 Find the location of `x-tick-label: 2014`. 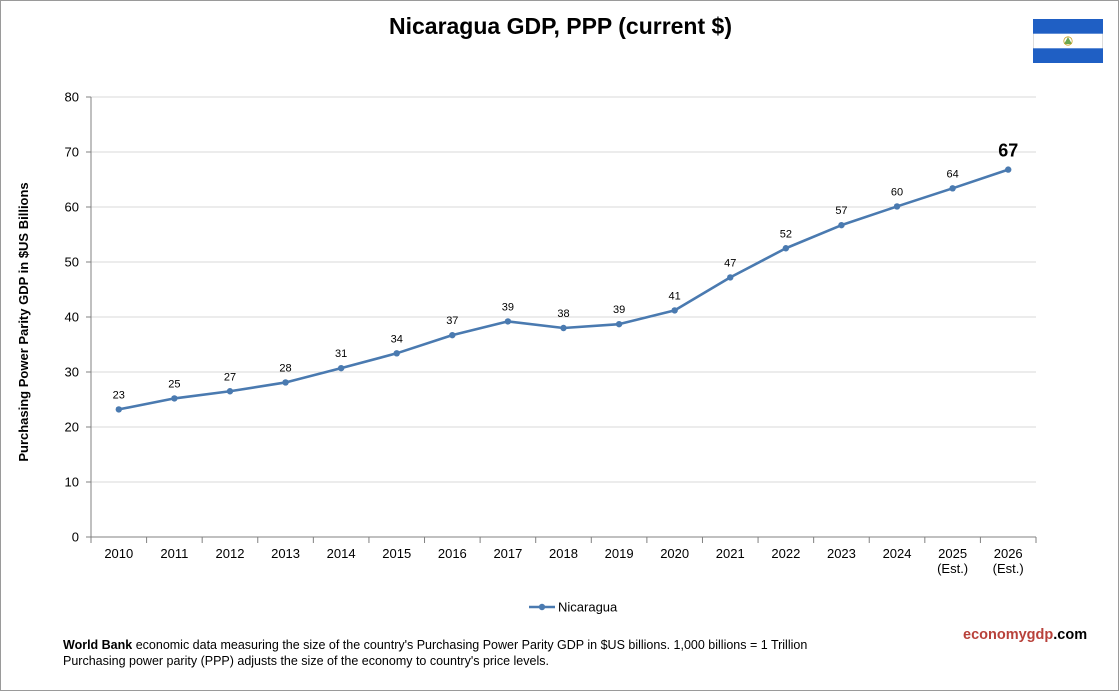

x-tick-label: 2014 is located at coordinates (341, 553).